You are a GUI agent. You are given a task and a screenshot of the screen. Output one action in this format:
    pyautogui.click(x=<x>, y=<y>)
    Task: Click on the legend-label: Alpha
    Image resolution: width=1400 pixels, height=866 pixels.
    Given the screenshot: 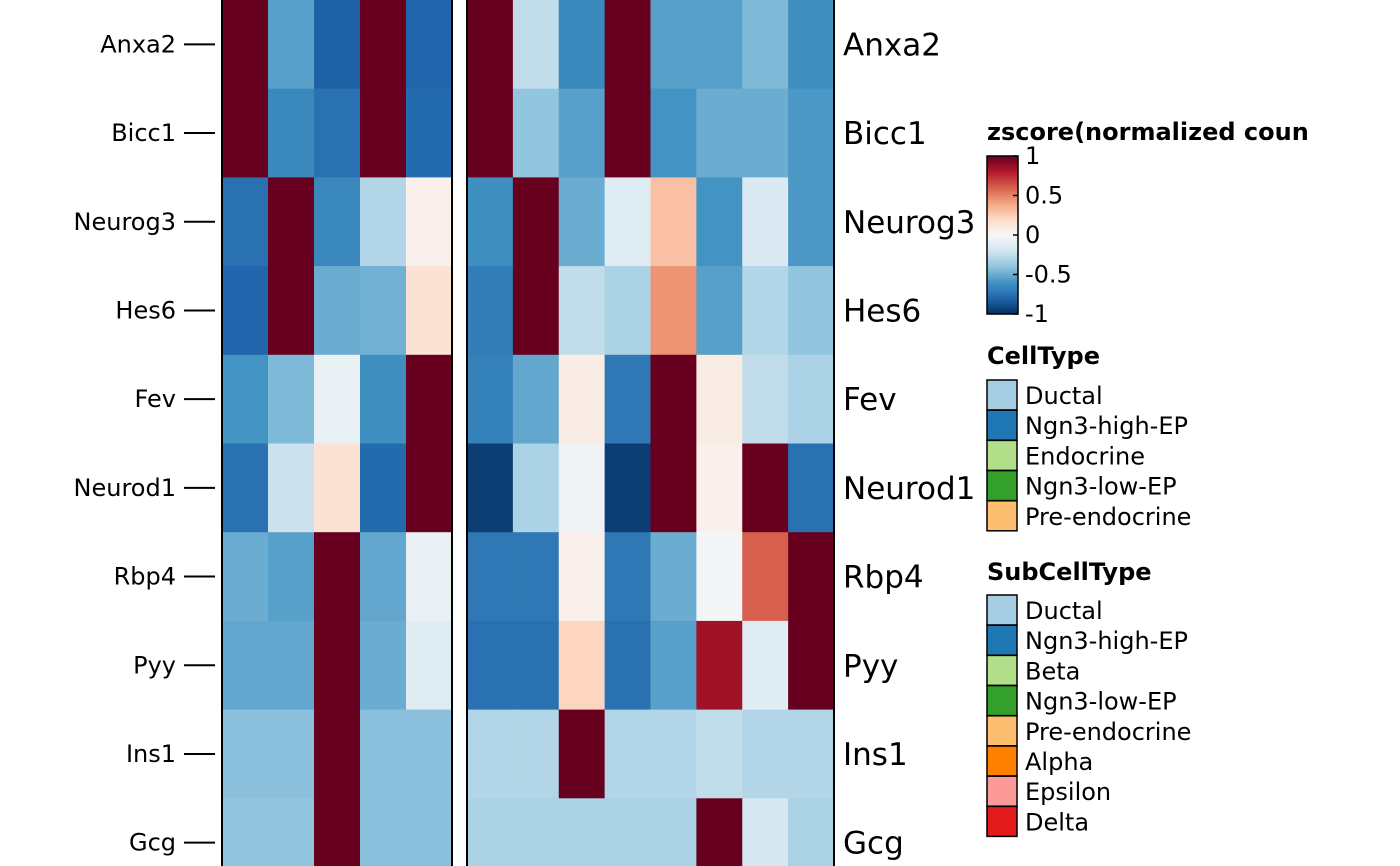 What is the action you would take?
    pyautogui.click(x=1059, y=762)
    